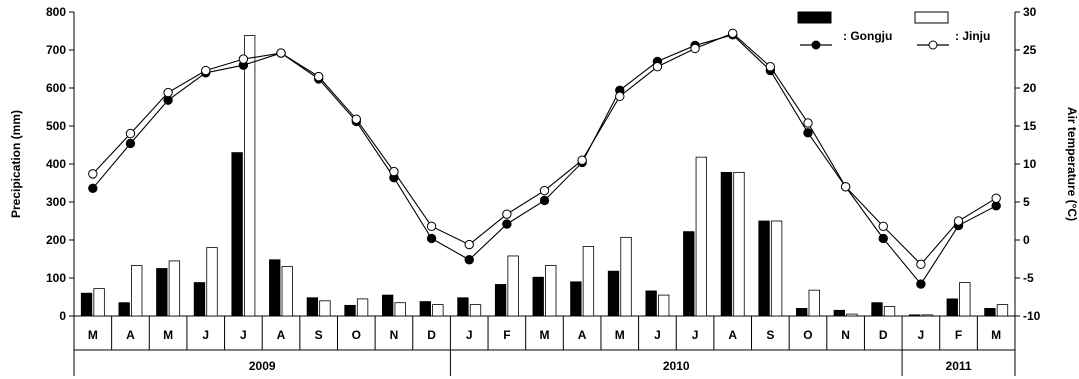 This screenshot has height=379, width=1079. What do you see at coordinates (262, 366) in the screenshot?
I see `year-label: 2009` at bounding box center [262, 366].